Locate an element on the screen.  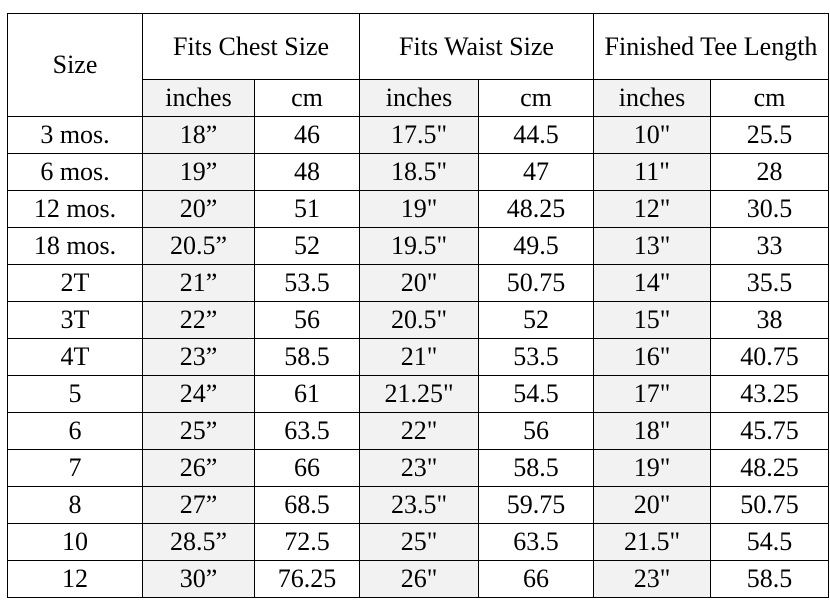
table-row: 10 28.5” 72.5 25" 63.5 21.5" 54.5 is located at coordinates (418, 542).